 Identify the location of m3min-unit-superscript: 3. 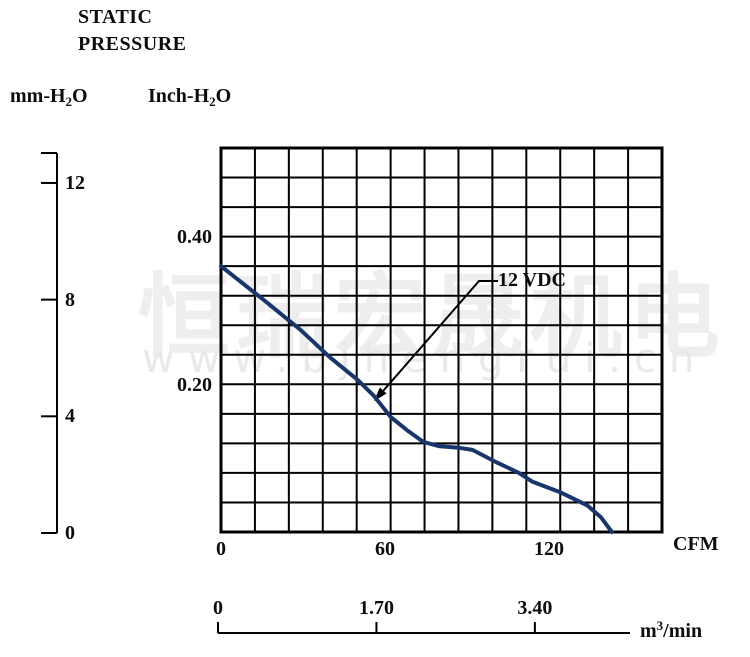
(660, 625).